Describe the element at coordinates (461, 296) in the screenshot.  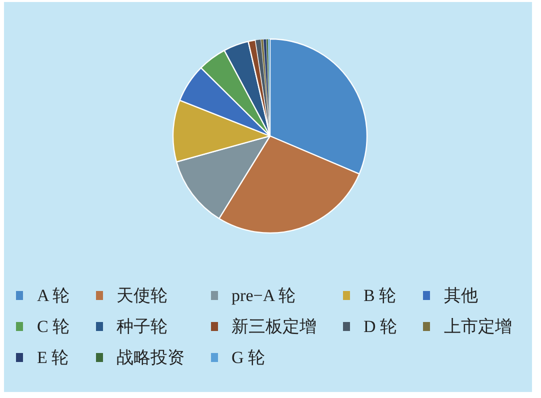
I see `legend-label: 其他` at that location.